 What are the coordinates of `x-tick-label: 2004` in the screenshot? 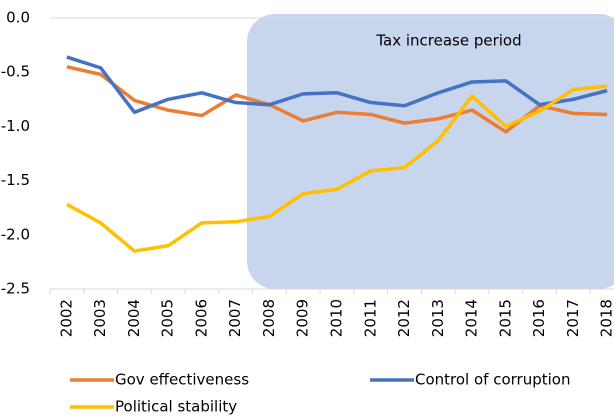 It's located at (134, 318).